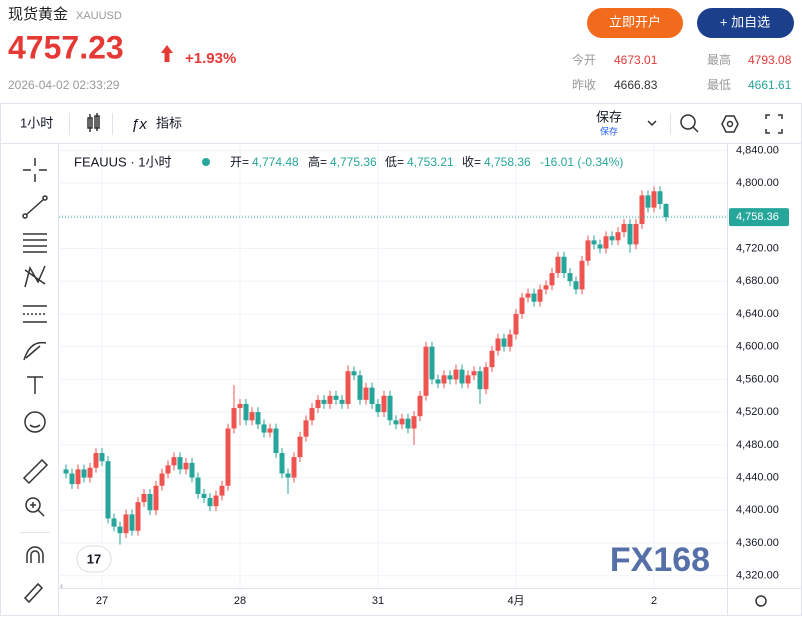 The image size is (802, 617). Describe the element at coordinates (35, 170) in the screenshot. I see `crosshair-tool` at that location.